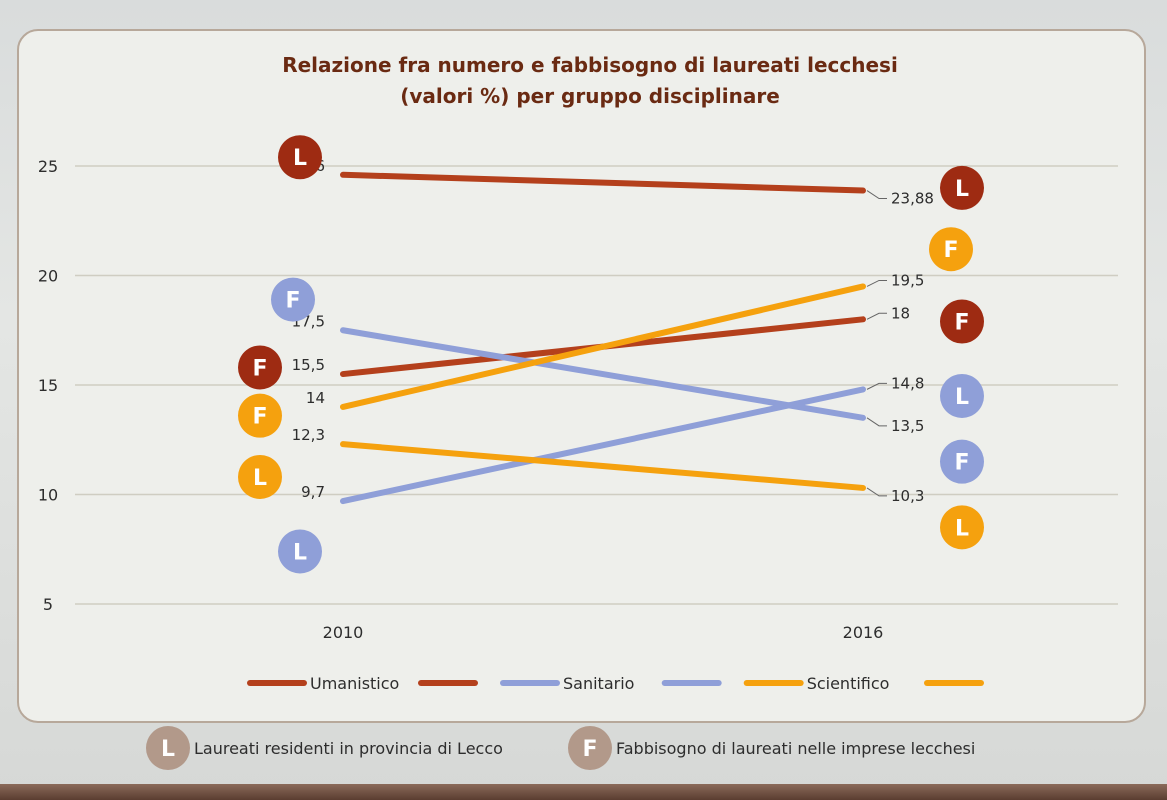 This screenshot has height=800, width=1167. Describe the element at coordinates (48, 385) in the screenshot. I see `y-tick-label: 15` at that location.